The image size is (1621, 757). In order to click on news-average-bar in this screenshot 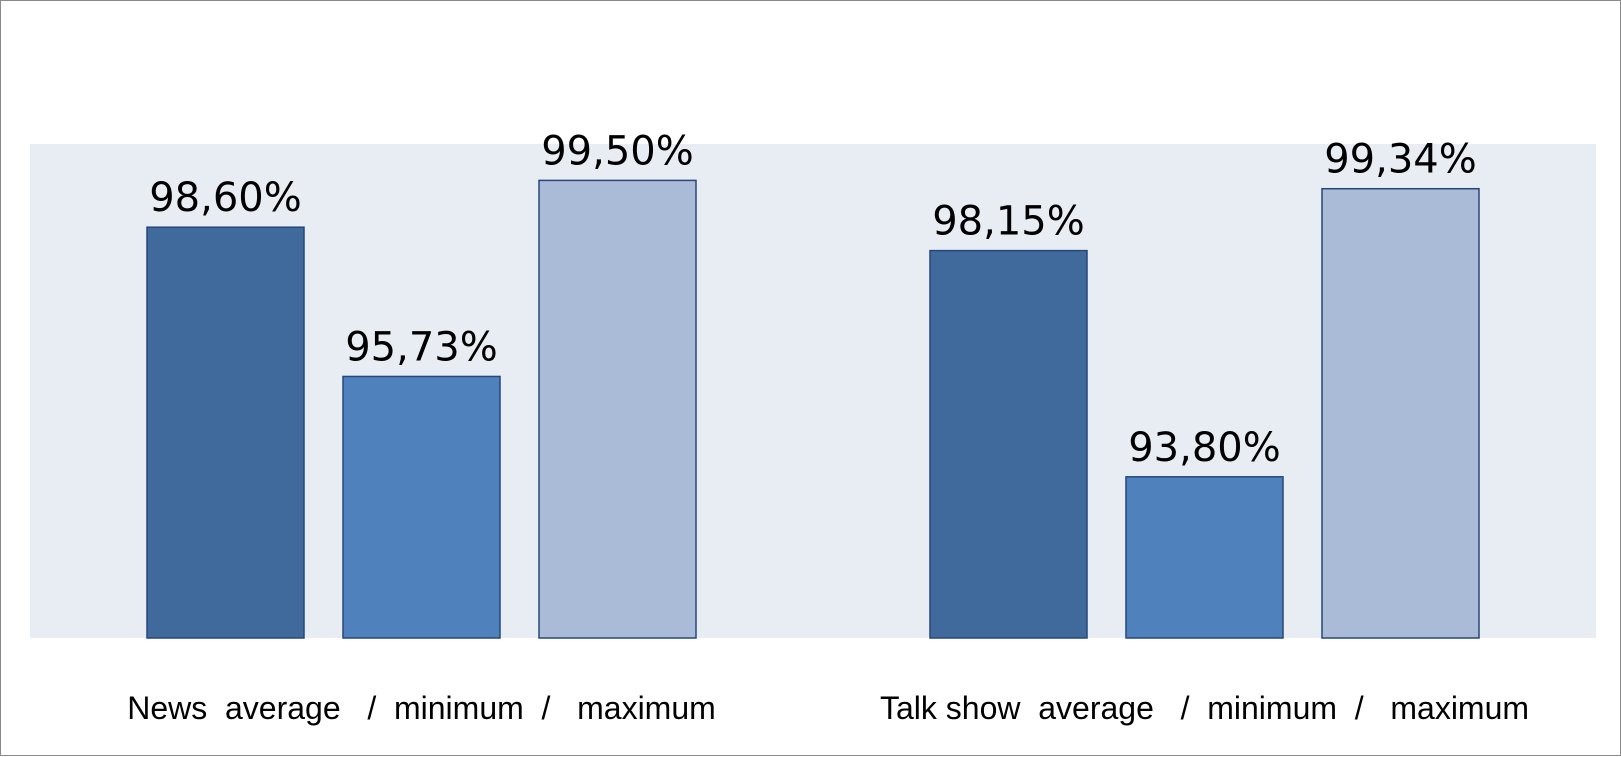, I will do `click(225, 432)`.